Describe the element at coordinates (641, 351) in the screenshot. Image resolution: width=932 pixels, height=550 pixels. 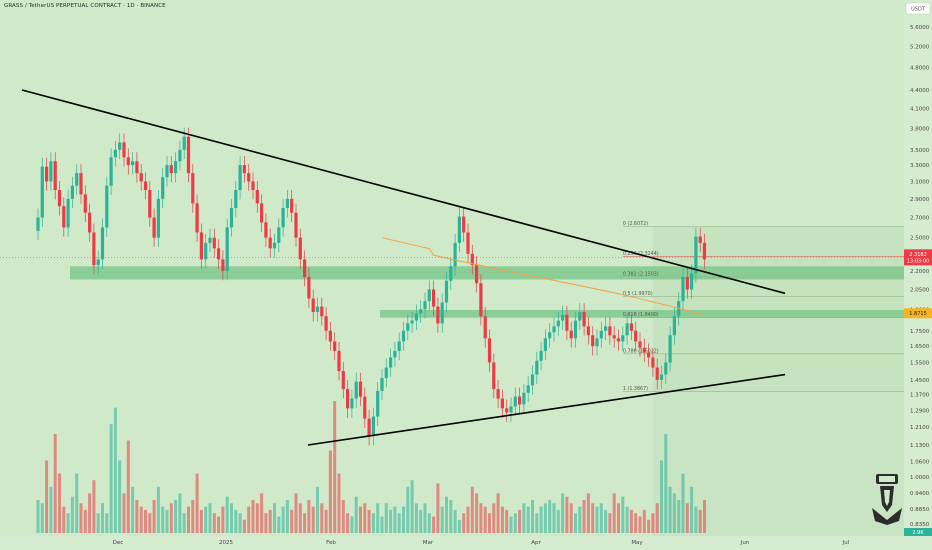
I see `fib-label: 0.786 (1.6022)` at that location.